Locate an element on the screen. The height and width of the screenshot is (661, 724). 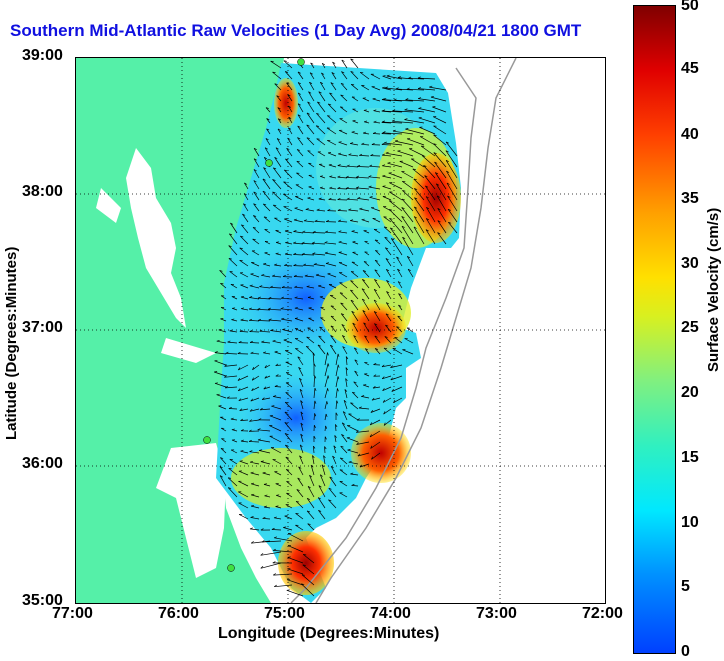
x-tick-label: 76:00 is located at coordinates (178, 614).